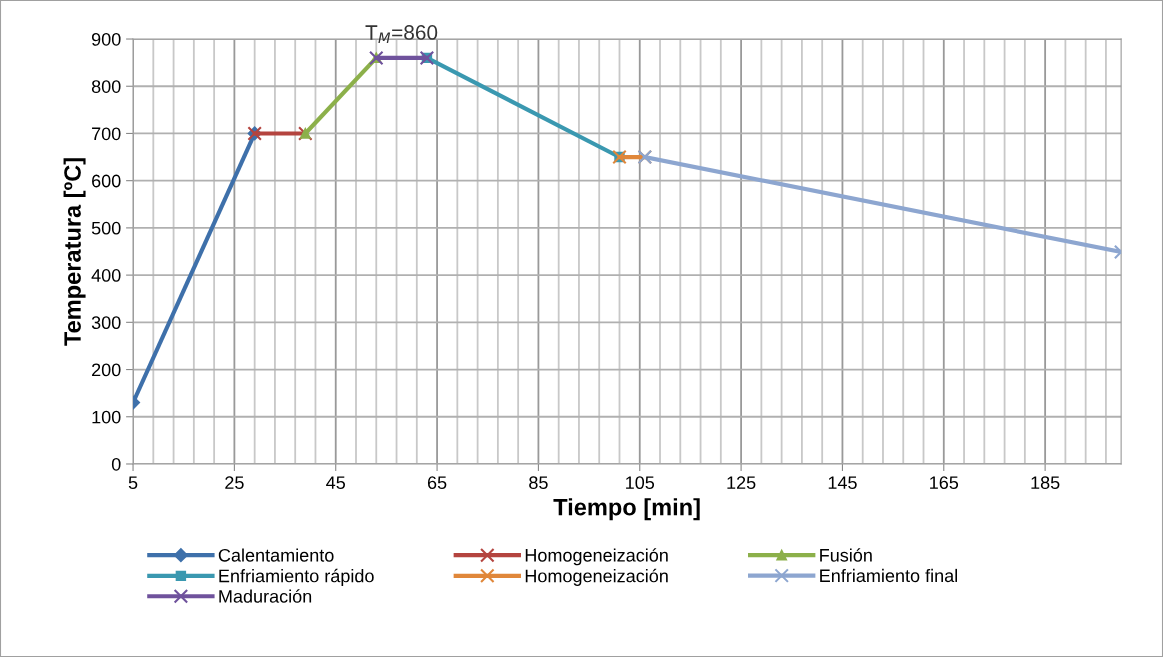  I want to click on y-axis-title: Temperatura [ºC], so click(74, 252).